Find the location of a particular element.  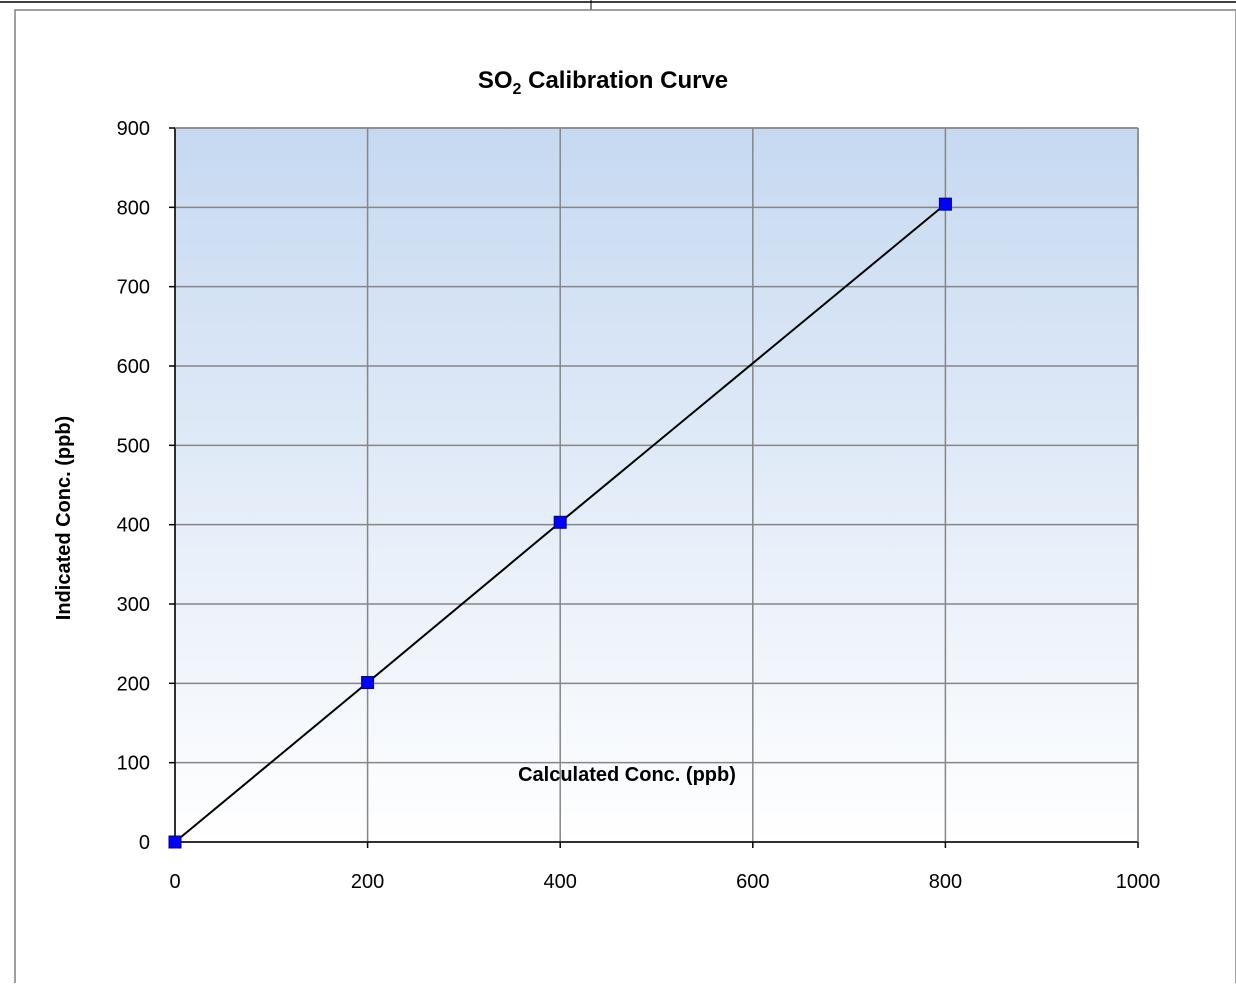

x-tick-label-2: 400 is located at coordinates (560, 882).